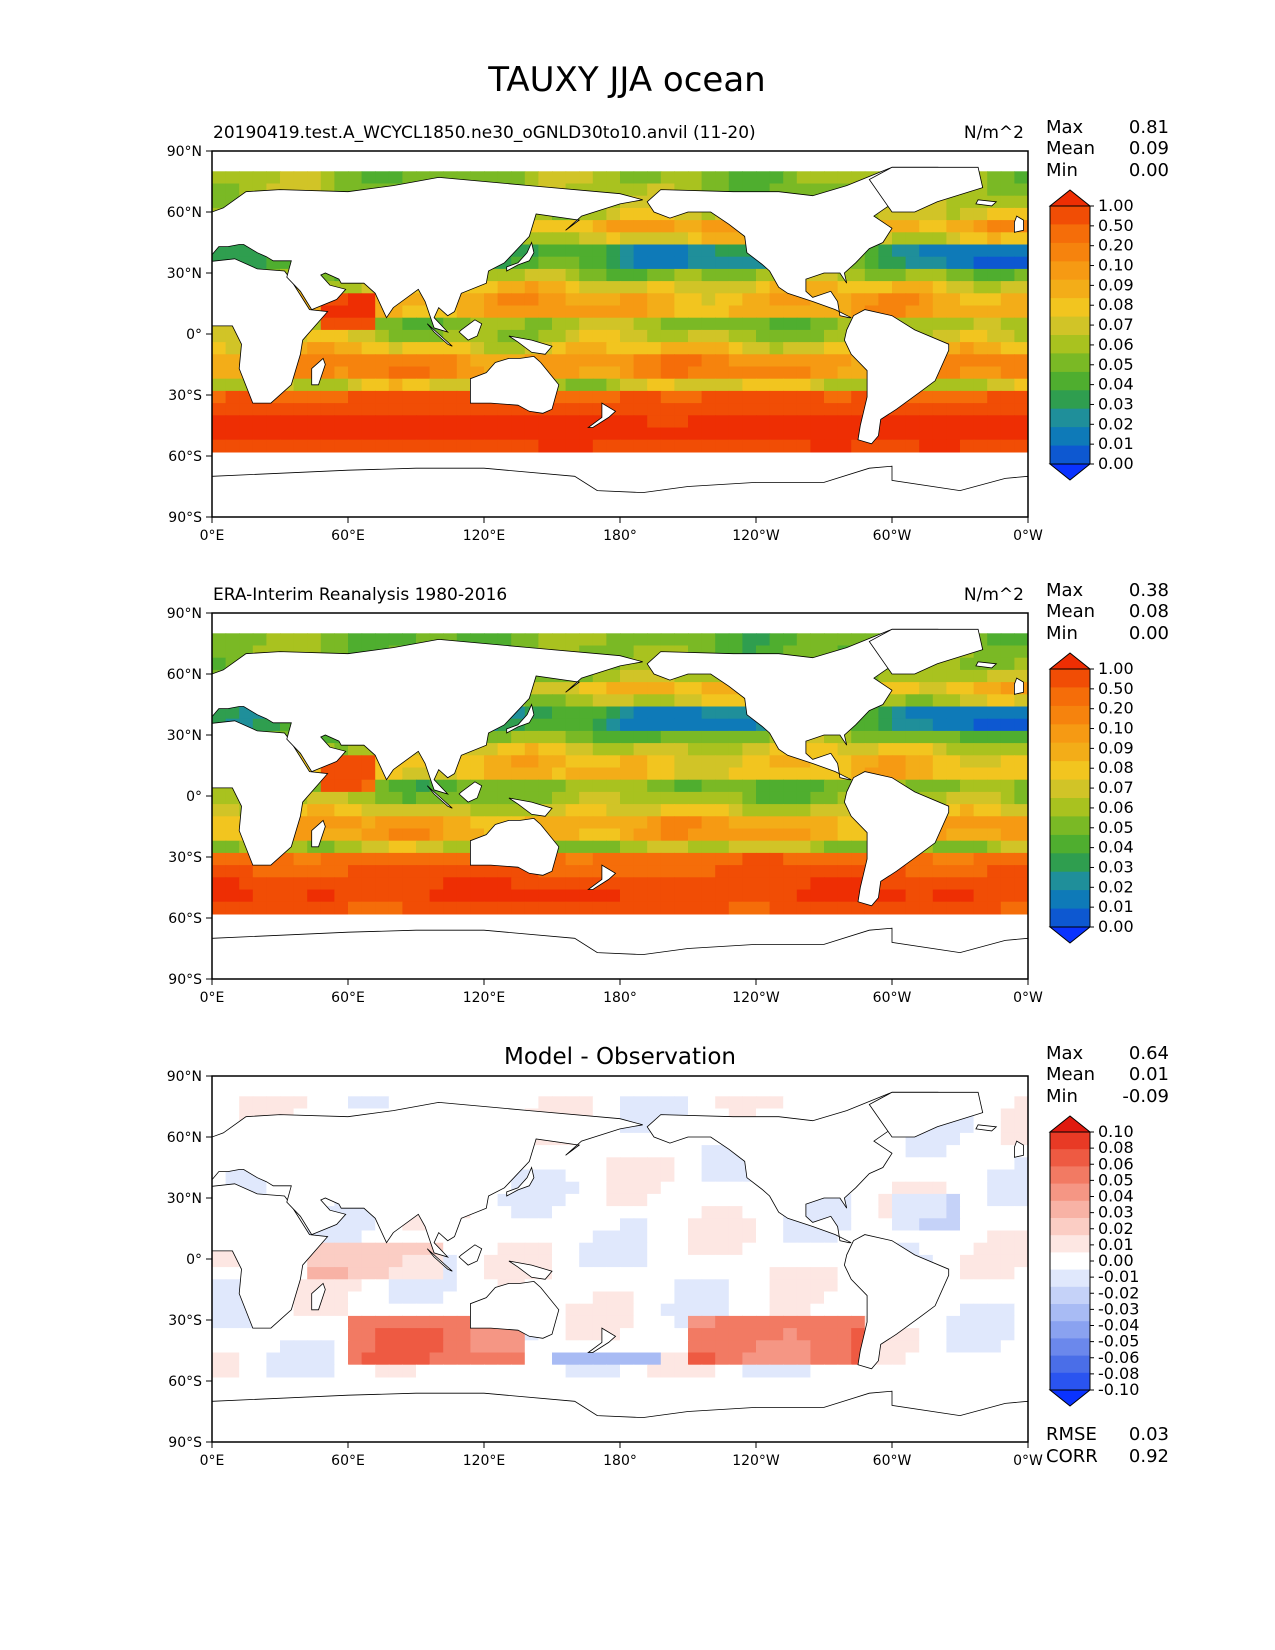  What do you see at coordinates (1116, 265) in the screenshot?
I see `colorbar-tick-label: 0.10` at bounding box center [1116, 265].